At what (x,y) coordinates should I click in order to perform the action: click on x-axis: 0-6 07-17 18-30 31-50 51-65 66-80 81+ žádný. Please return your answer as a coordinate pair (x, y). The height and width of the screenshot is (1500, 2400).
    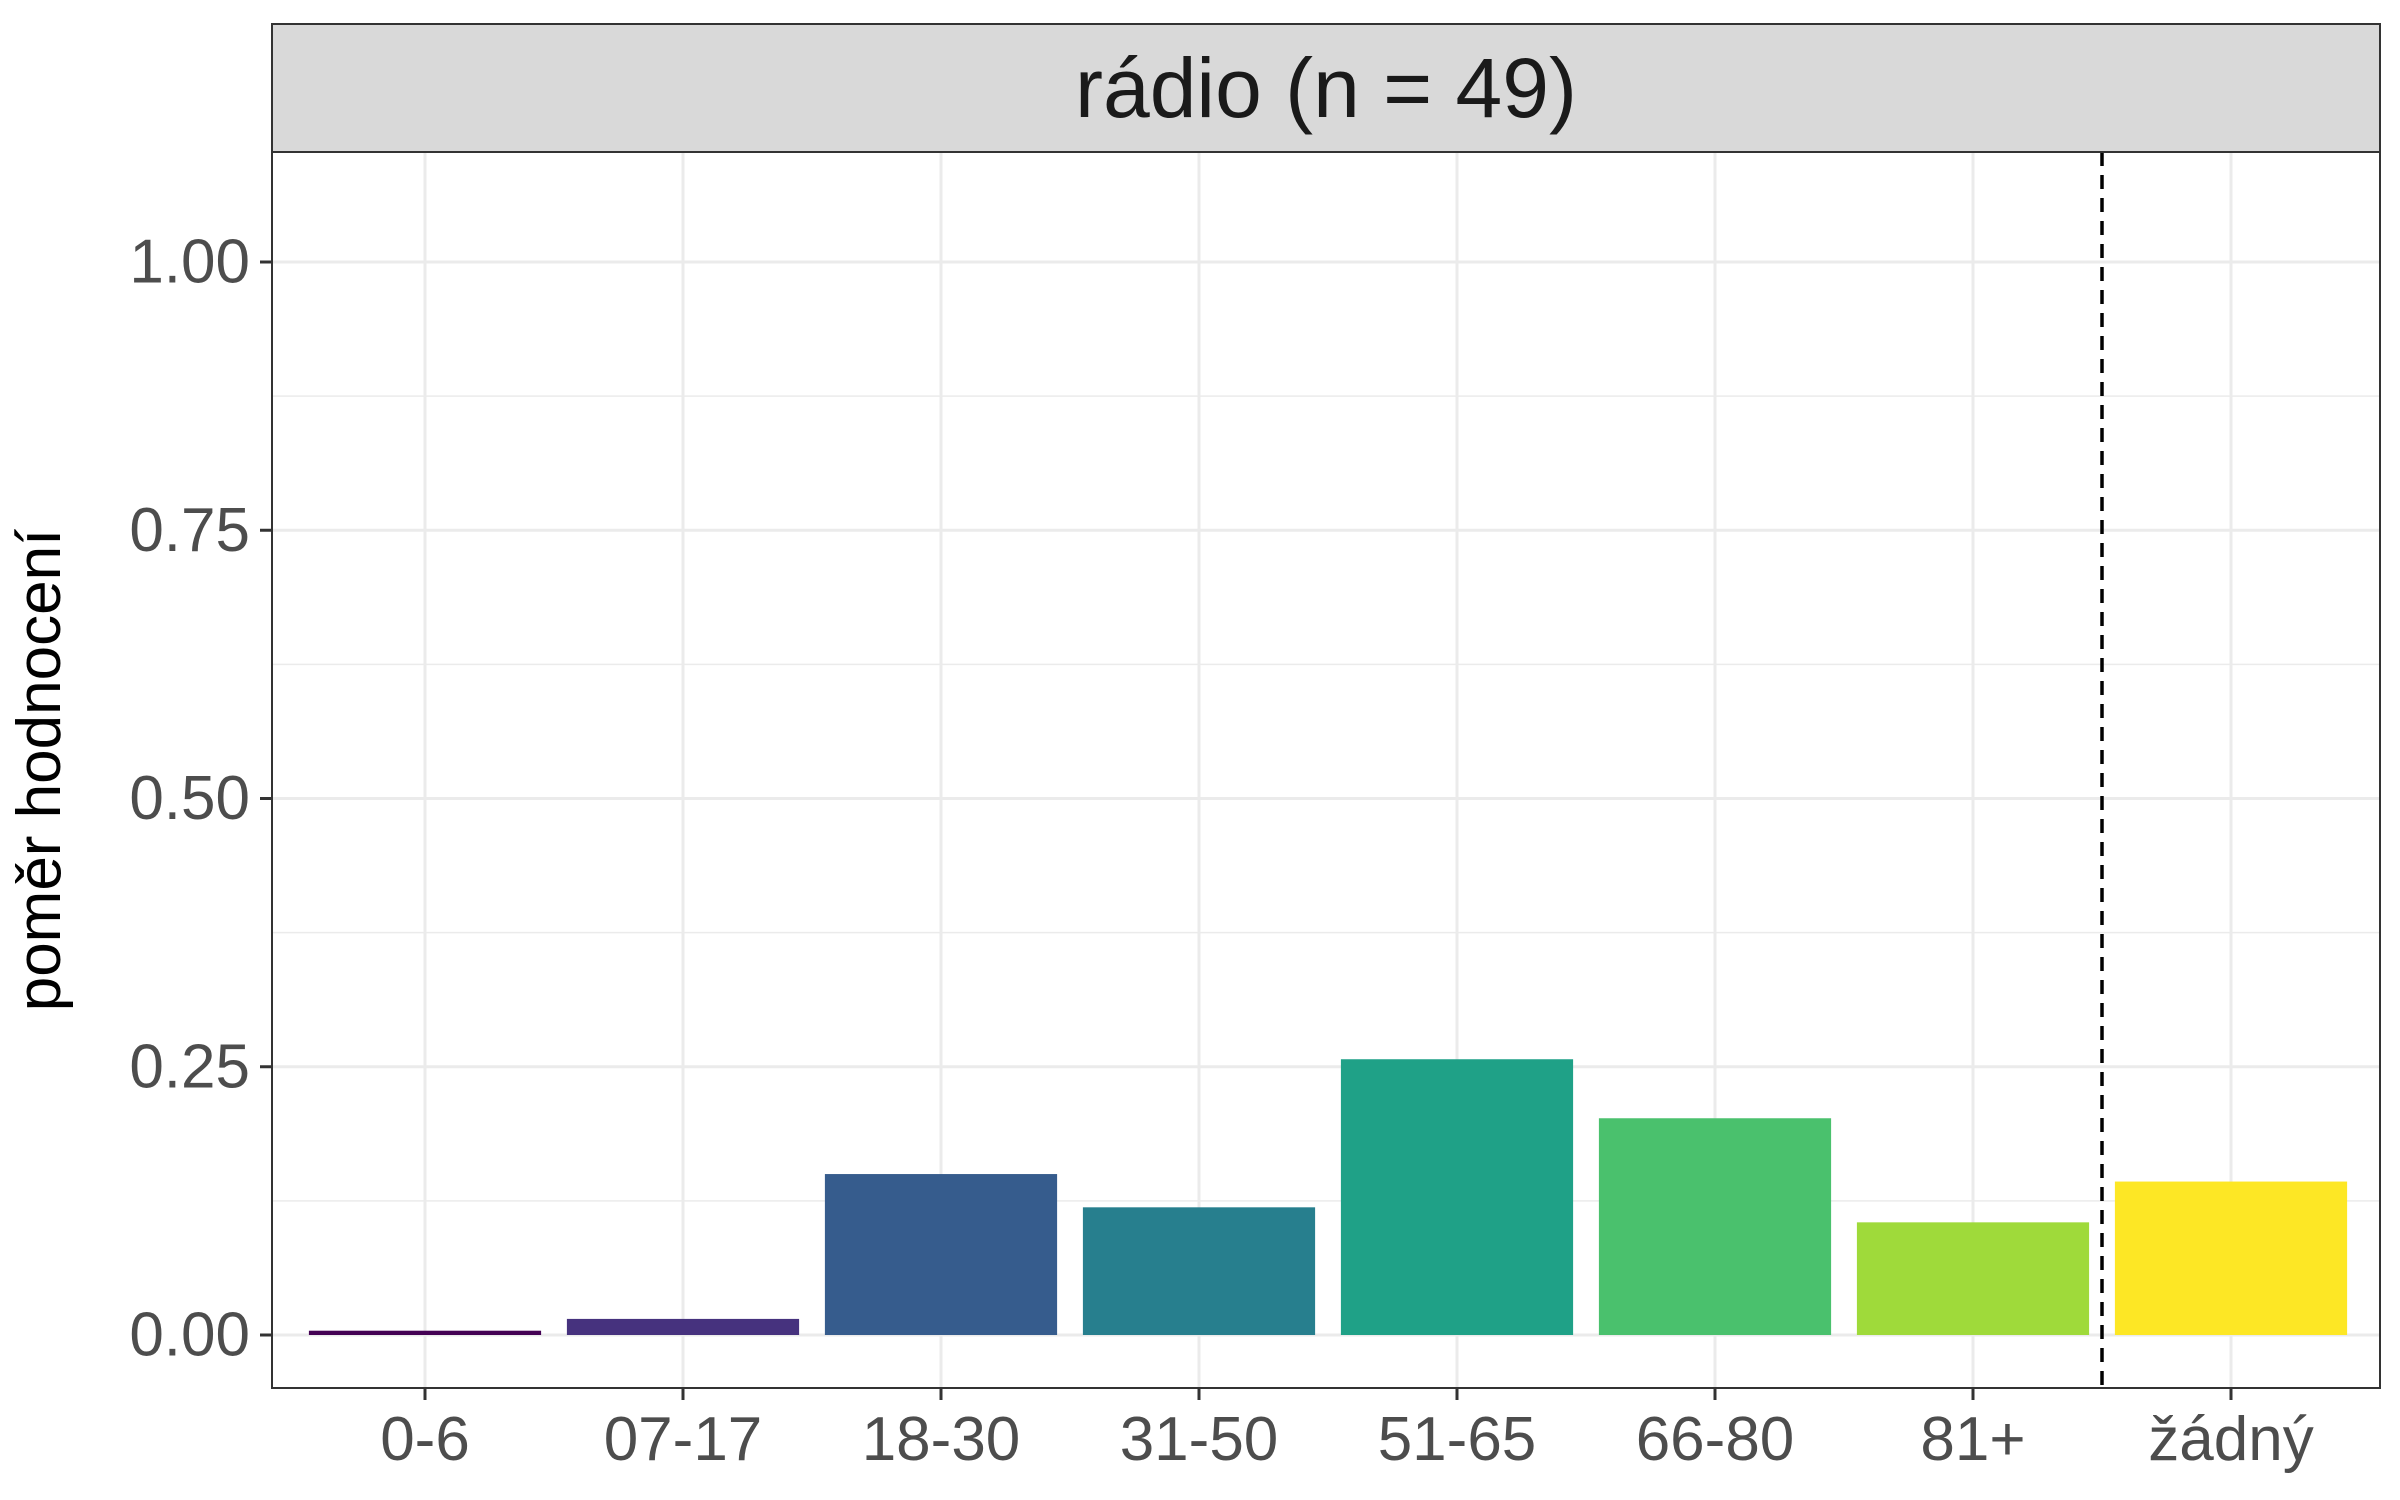
    Looking at the image, I should click on (1347, 1431).